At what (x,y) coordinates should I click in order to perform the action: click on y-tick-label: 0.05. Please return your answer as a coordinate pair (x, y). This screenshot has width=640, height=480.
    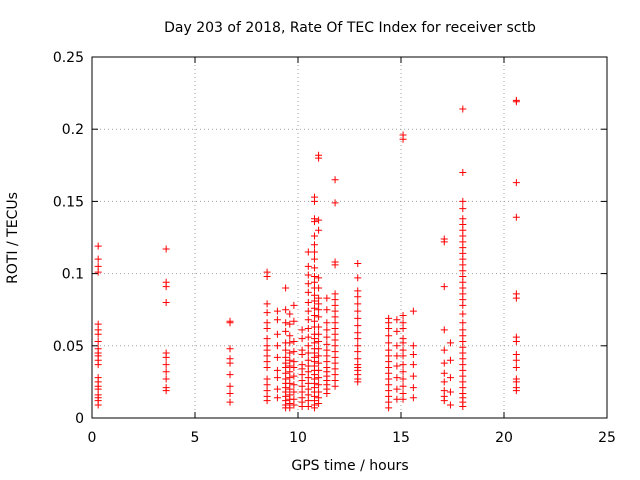
    Looking at the image, I should click on (68, 347).